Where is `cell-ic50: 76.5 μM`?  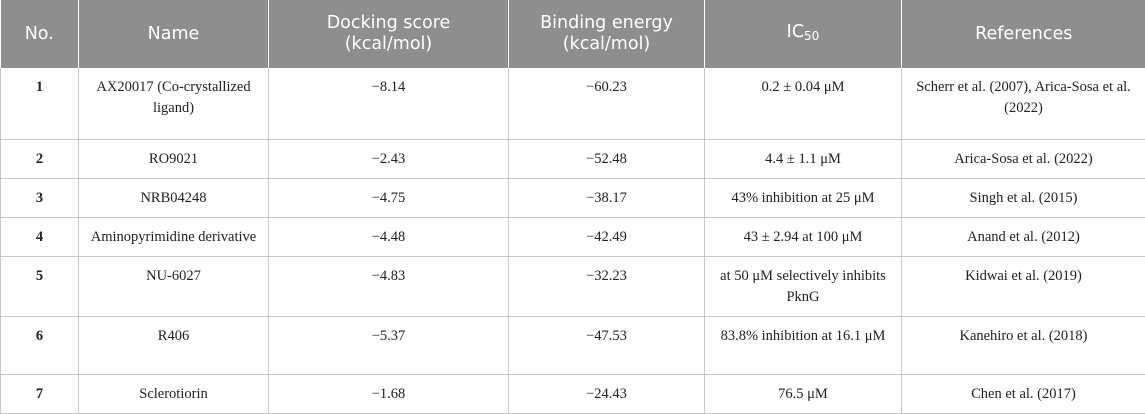 cell-ic50: 76.5 μM is located at coordinates (803, 394).